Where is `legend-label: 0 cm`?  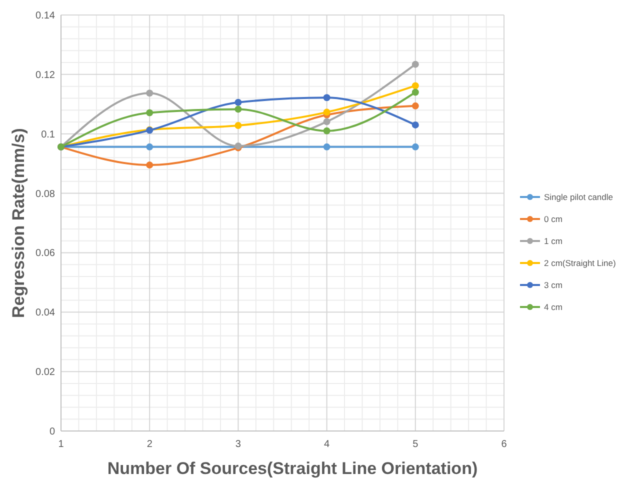
legend-label: 0 cm is located at coordinates (553, 219).